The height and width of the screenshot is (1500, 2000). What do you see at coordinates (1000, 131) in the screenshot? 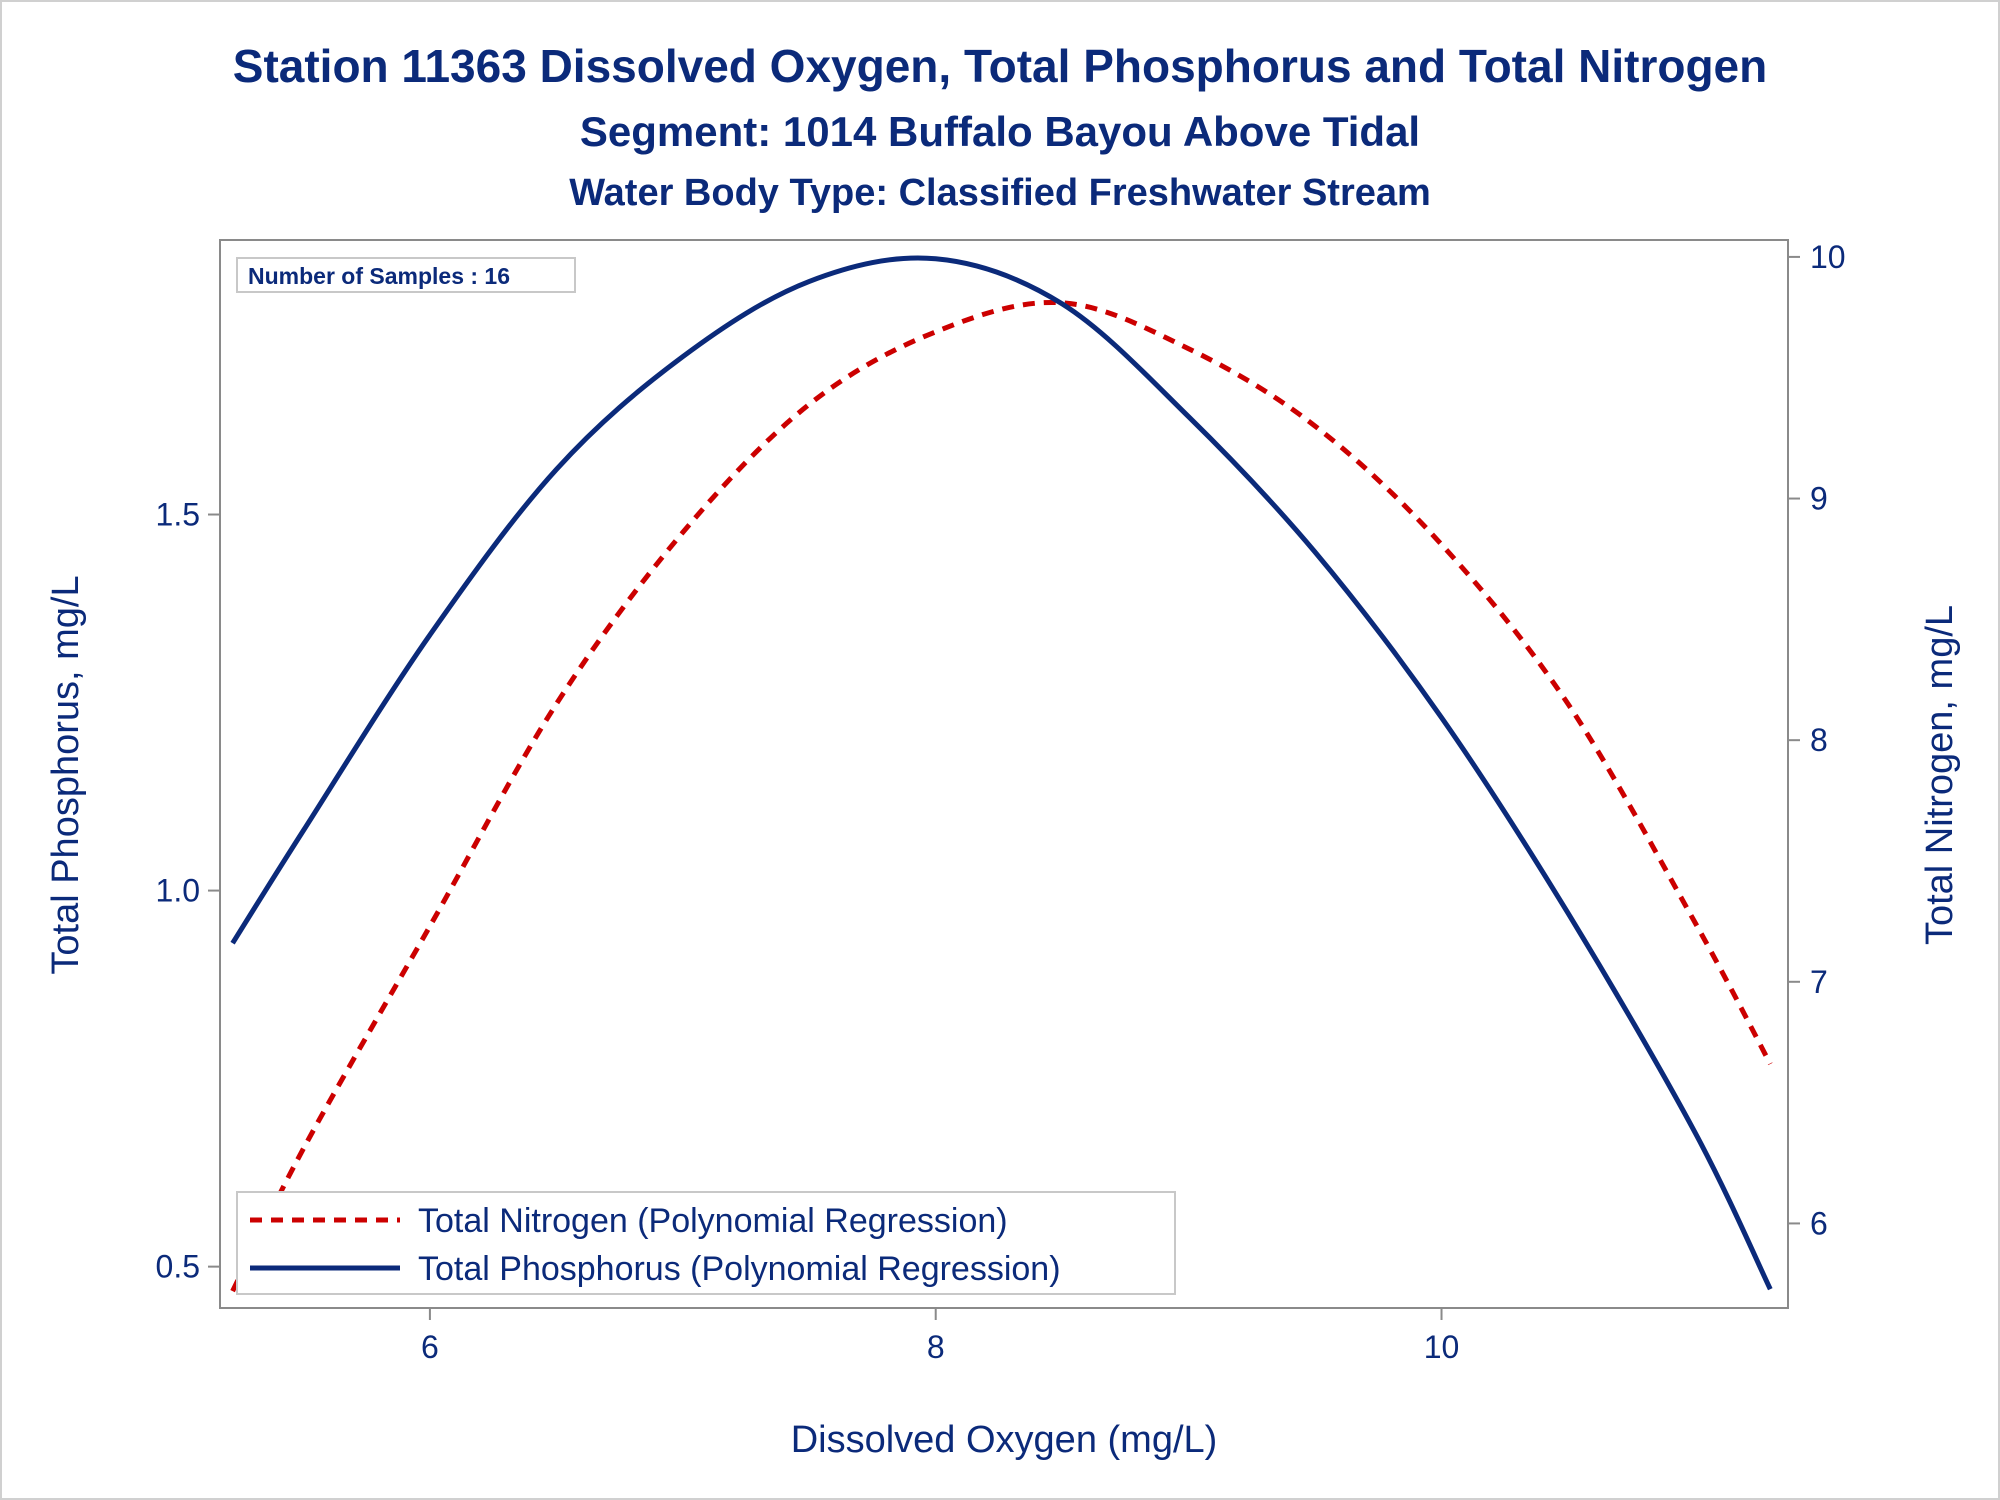
I see `chart-subtitle: Segment: 1014 Buffalo Bayou Above Tidal` at bounding box center [1000, 131].